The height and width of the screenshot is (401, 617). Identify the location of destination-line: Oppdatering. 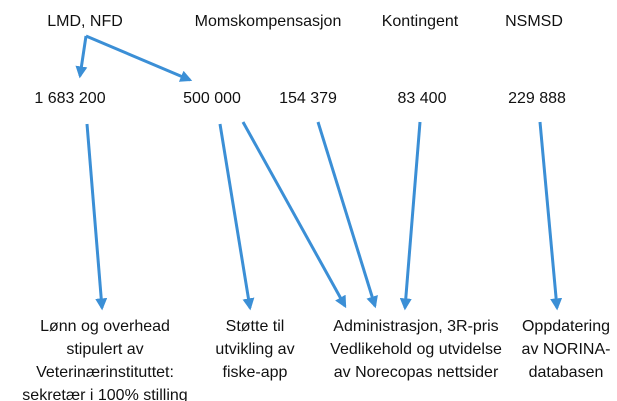
(566, 326).